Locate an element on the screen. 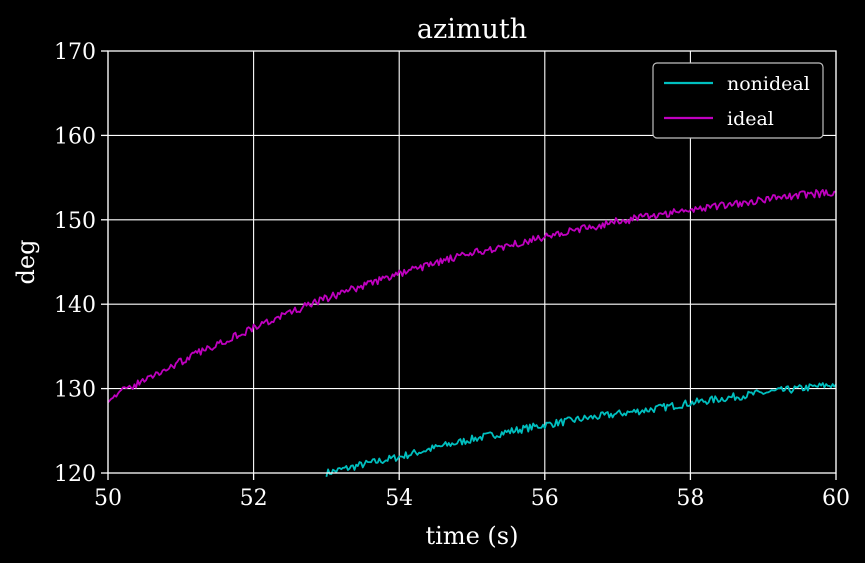 The image size is (865, 563). y-tick-label: 130 is located at coordinates (75, 390).